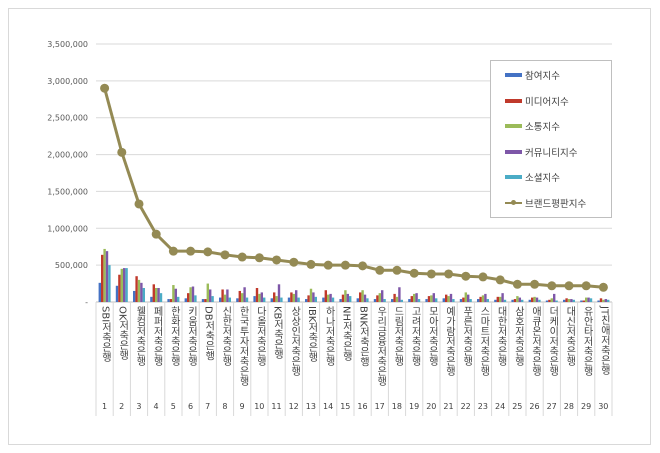  What do you see at coordinates (483, 341) in the screenshot?
I see `category-label: 스마트저축은행` at bounding box center [483, 341].